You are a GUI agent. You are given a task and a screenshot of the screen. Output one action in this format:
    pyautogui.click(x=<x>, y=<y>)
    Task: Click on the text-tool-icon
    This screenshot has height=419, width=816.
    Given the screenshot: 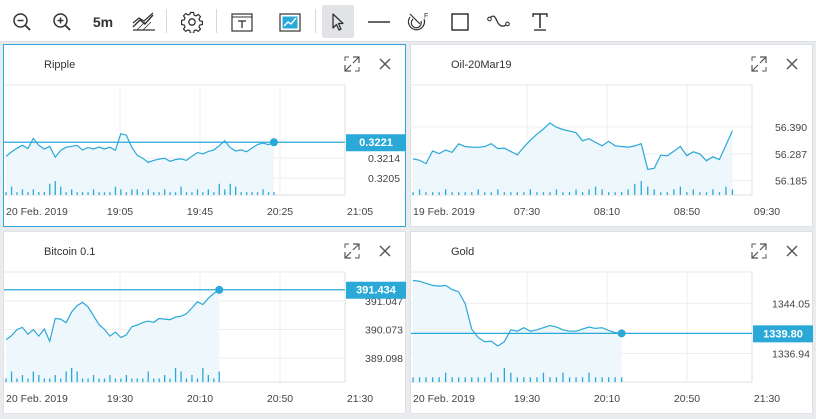 What is the action you would take?
    pyautogui.click(x=540, y=21)
    